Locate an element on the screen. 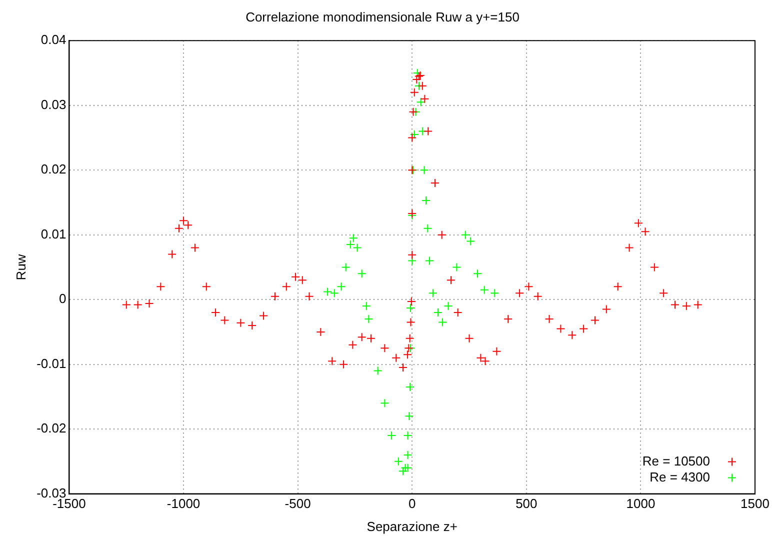 The height and width of the screenshot is (544, 777). y-axis-title: Ruw is located at coordinates (20, 267).